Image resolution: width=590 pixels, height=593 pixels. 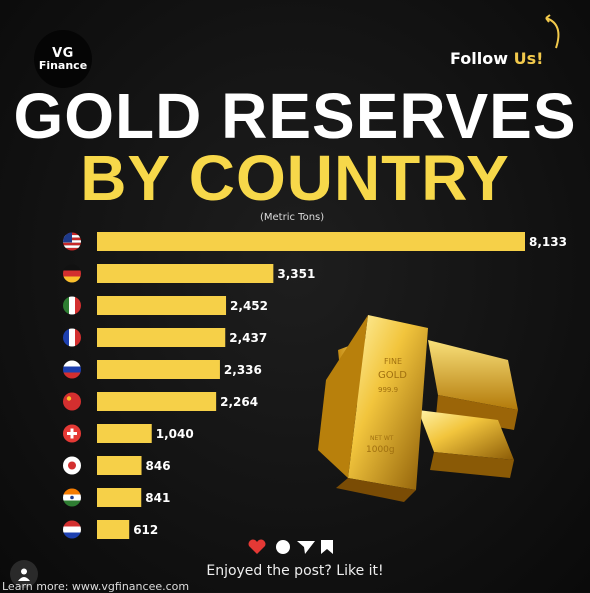 I want to click on switzerland-flag-icon, so click(x=72, y=433).